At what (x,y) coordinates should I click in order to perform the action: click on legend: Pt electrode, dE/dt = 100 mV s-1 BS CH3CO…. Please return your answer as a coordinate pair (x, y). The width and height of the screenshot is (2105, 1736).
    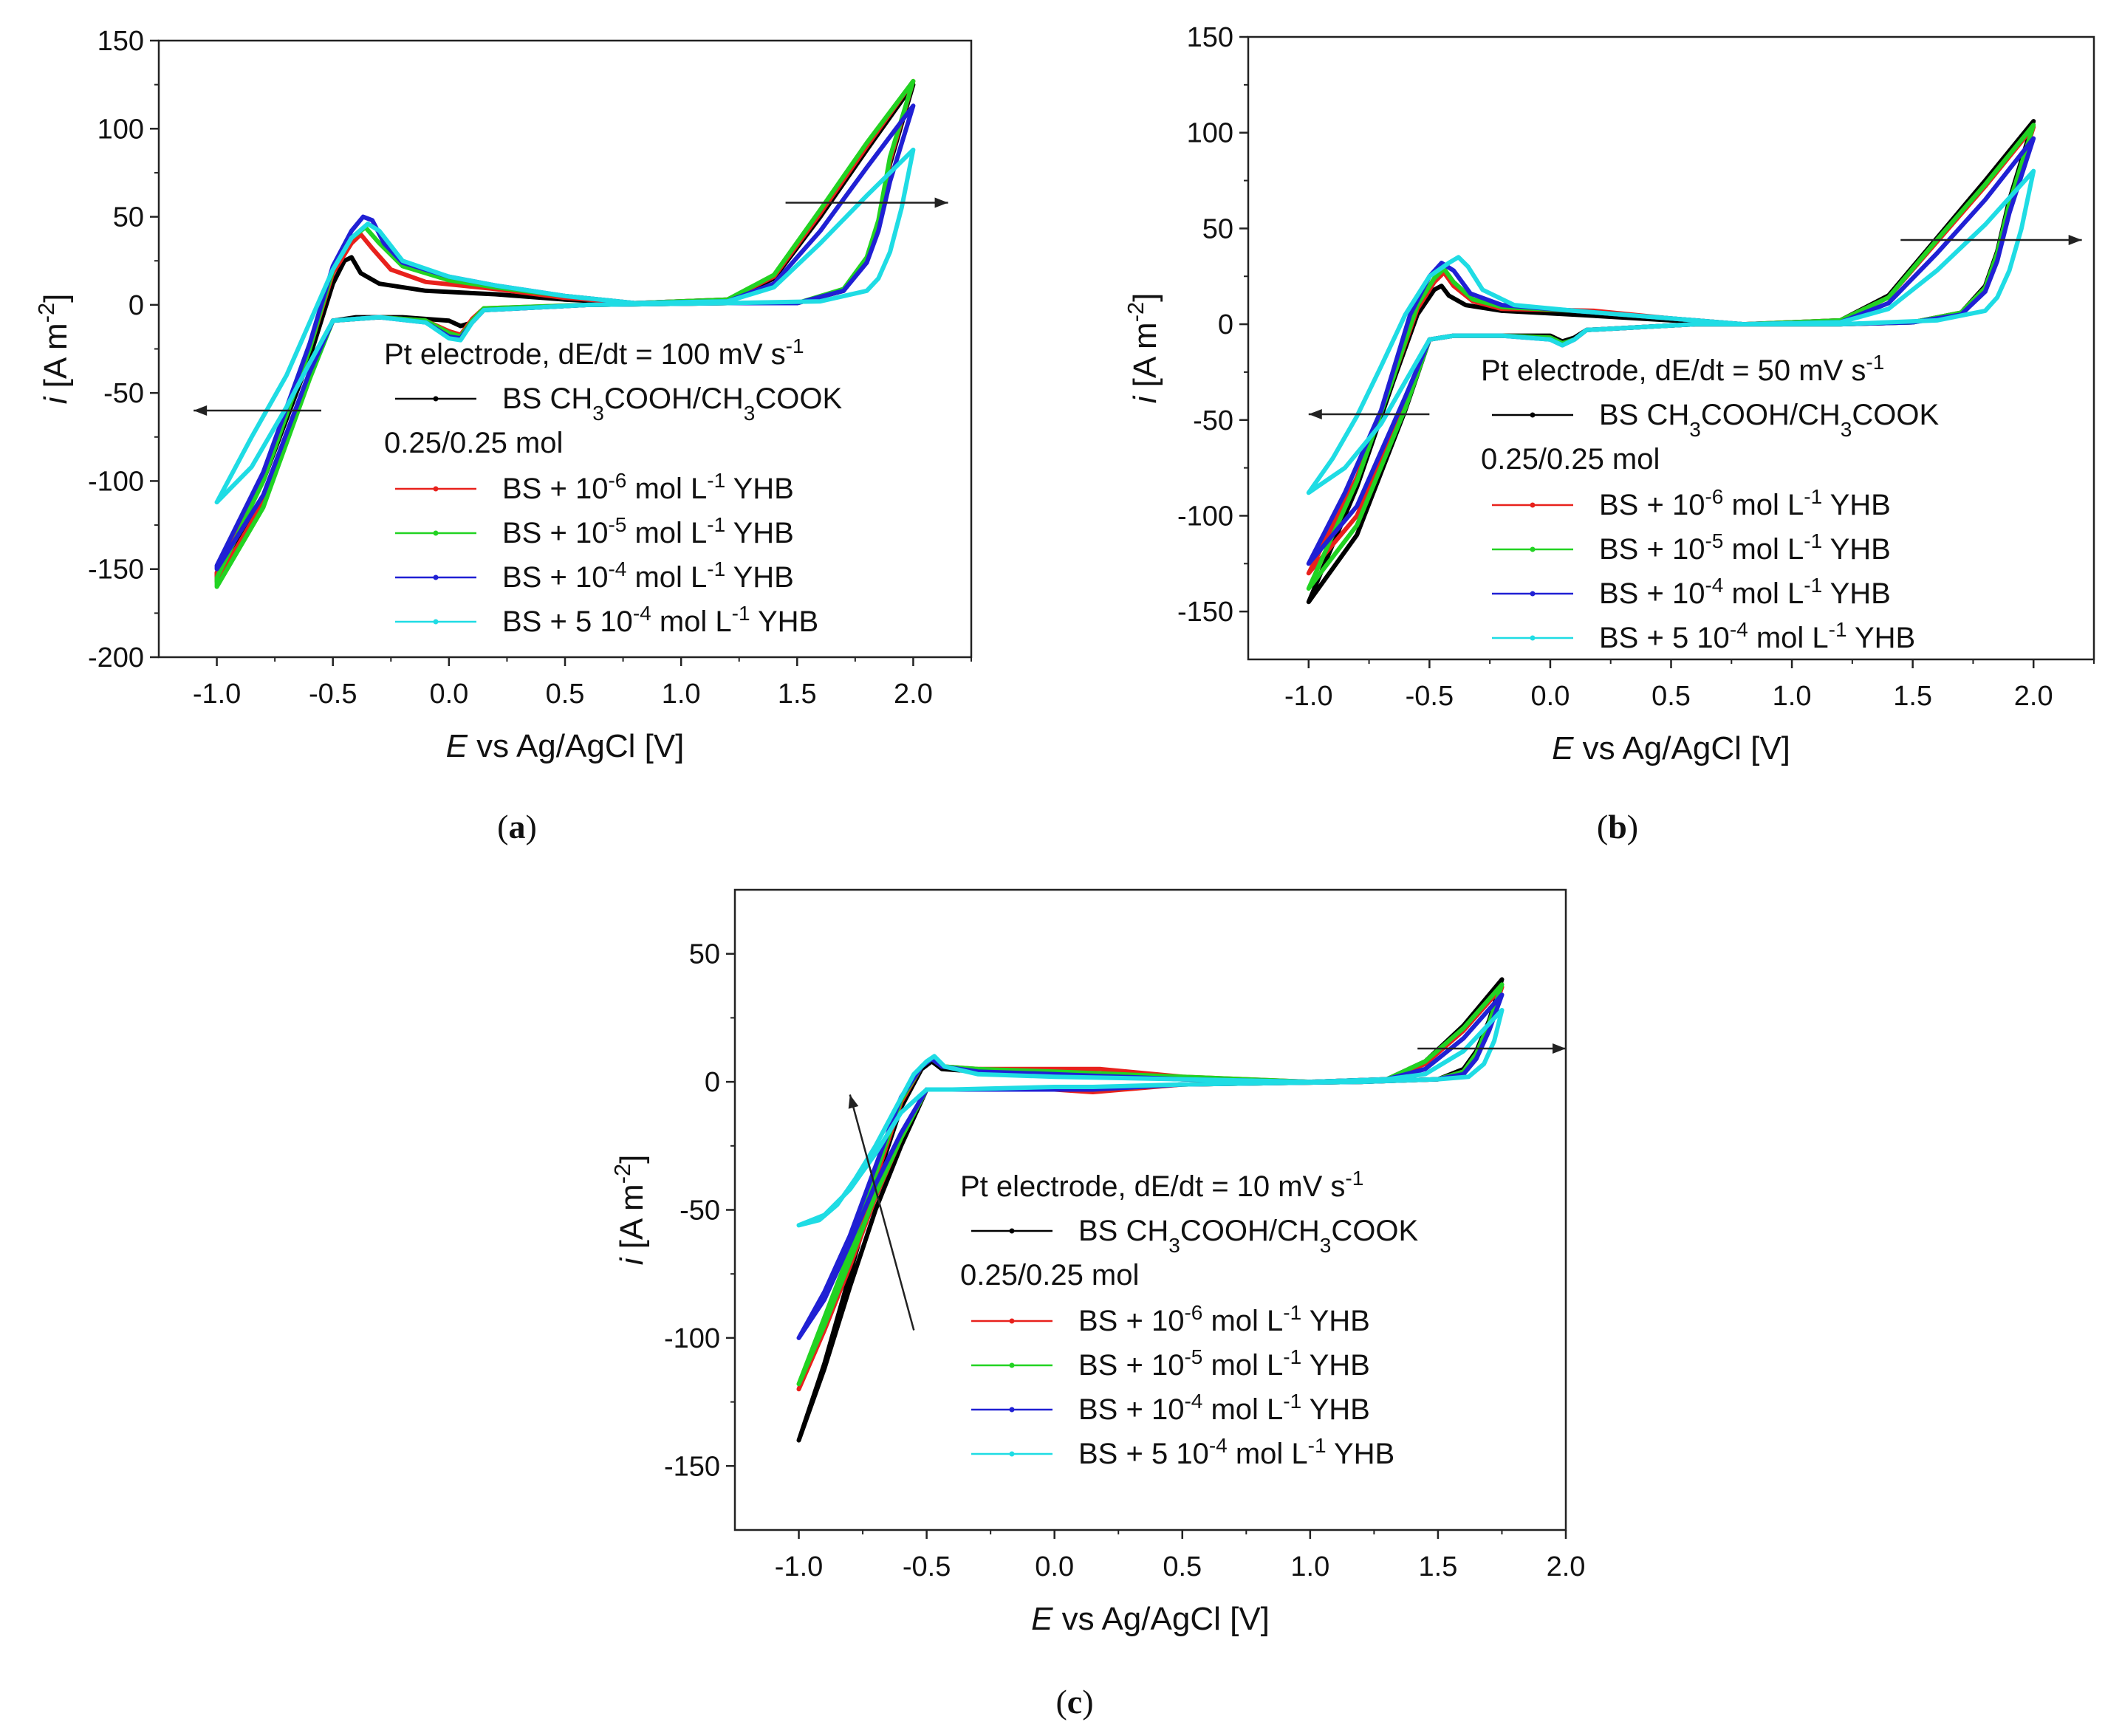
    Looking at the image, I should click on (613, 486).